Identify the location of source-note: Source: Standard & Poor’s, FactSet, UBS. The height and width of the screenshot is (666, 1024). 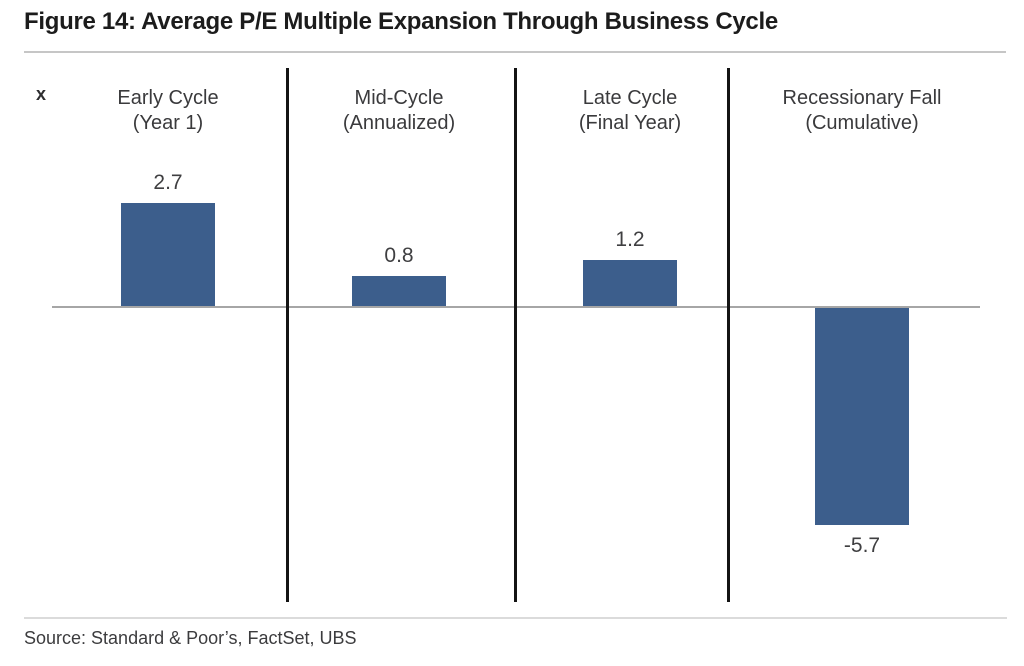
(190, 638).